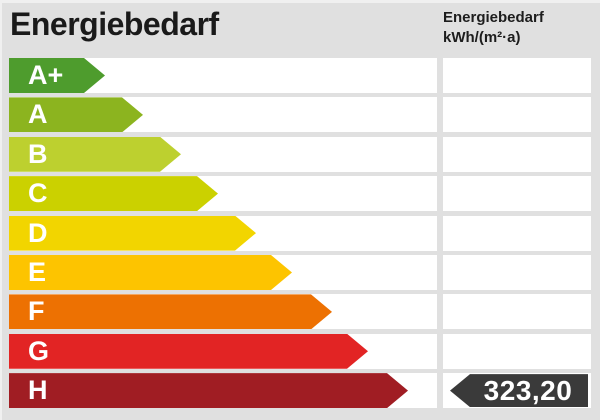 The image size is (600, 420). What do you see at coordinates (482, 37) in the screenshot?
I see `unit-header-line2: kWh/(m²·a)` at bounding box center [482, 37].